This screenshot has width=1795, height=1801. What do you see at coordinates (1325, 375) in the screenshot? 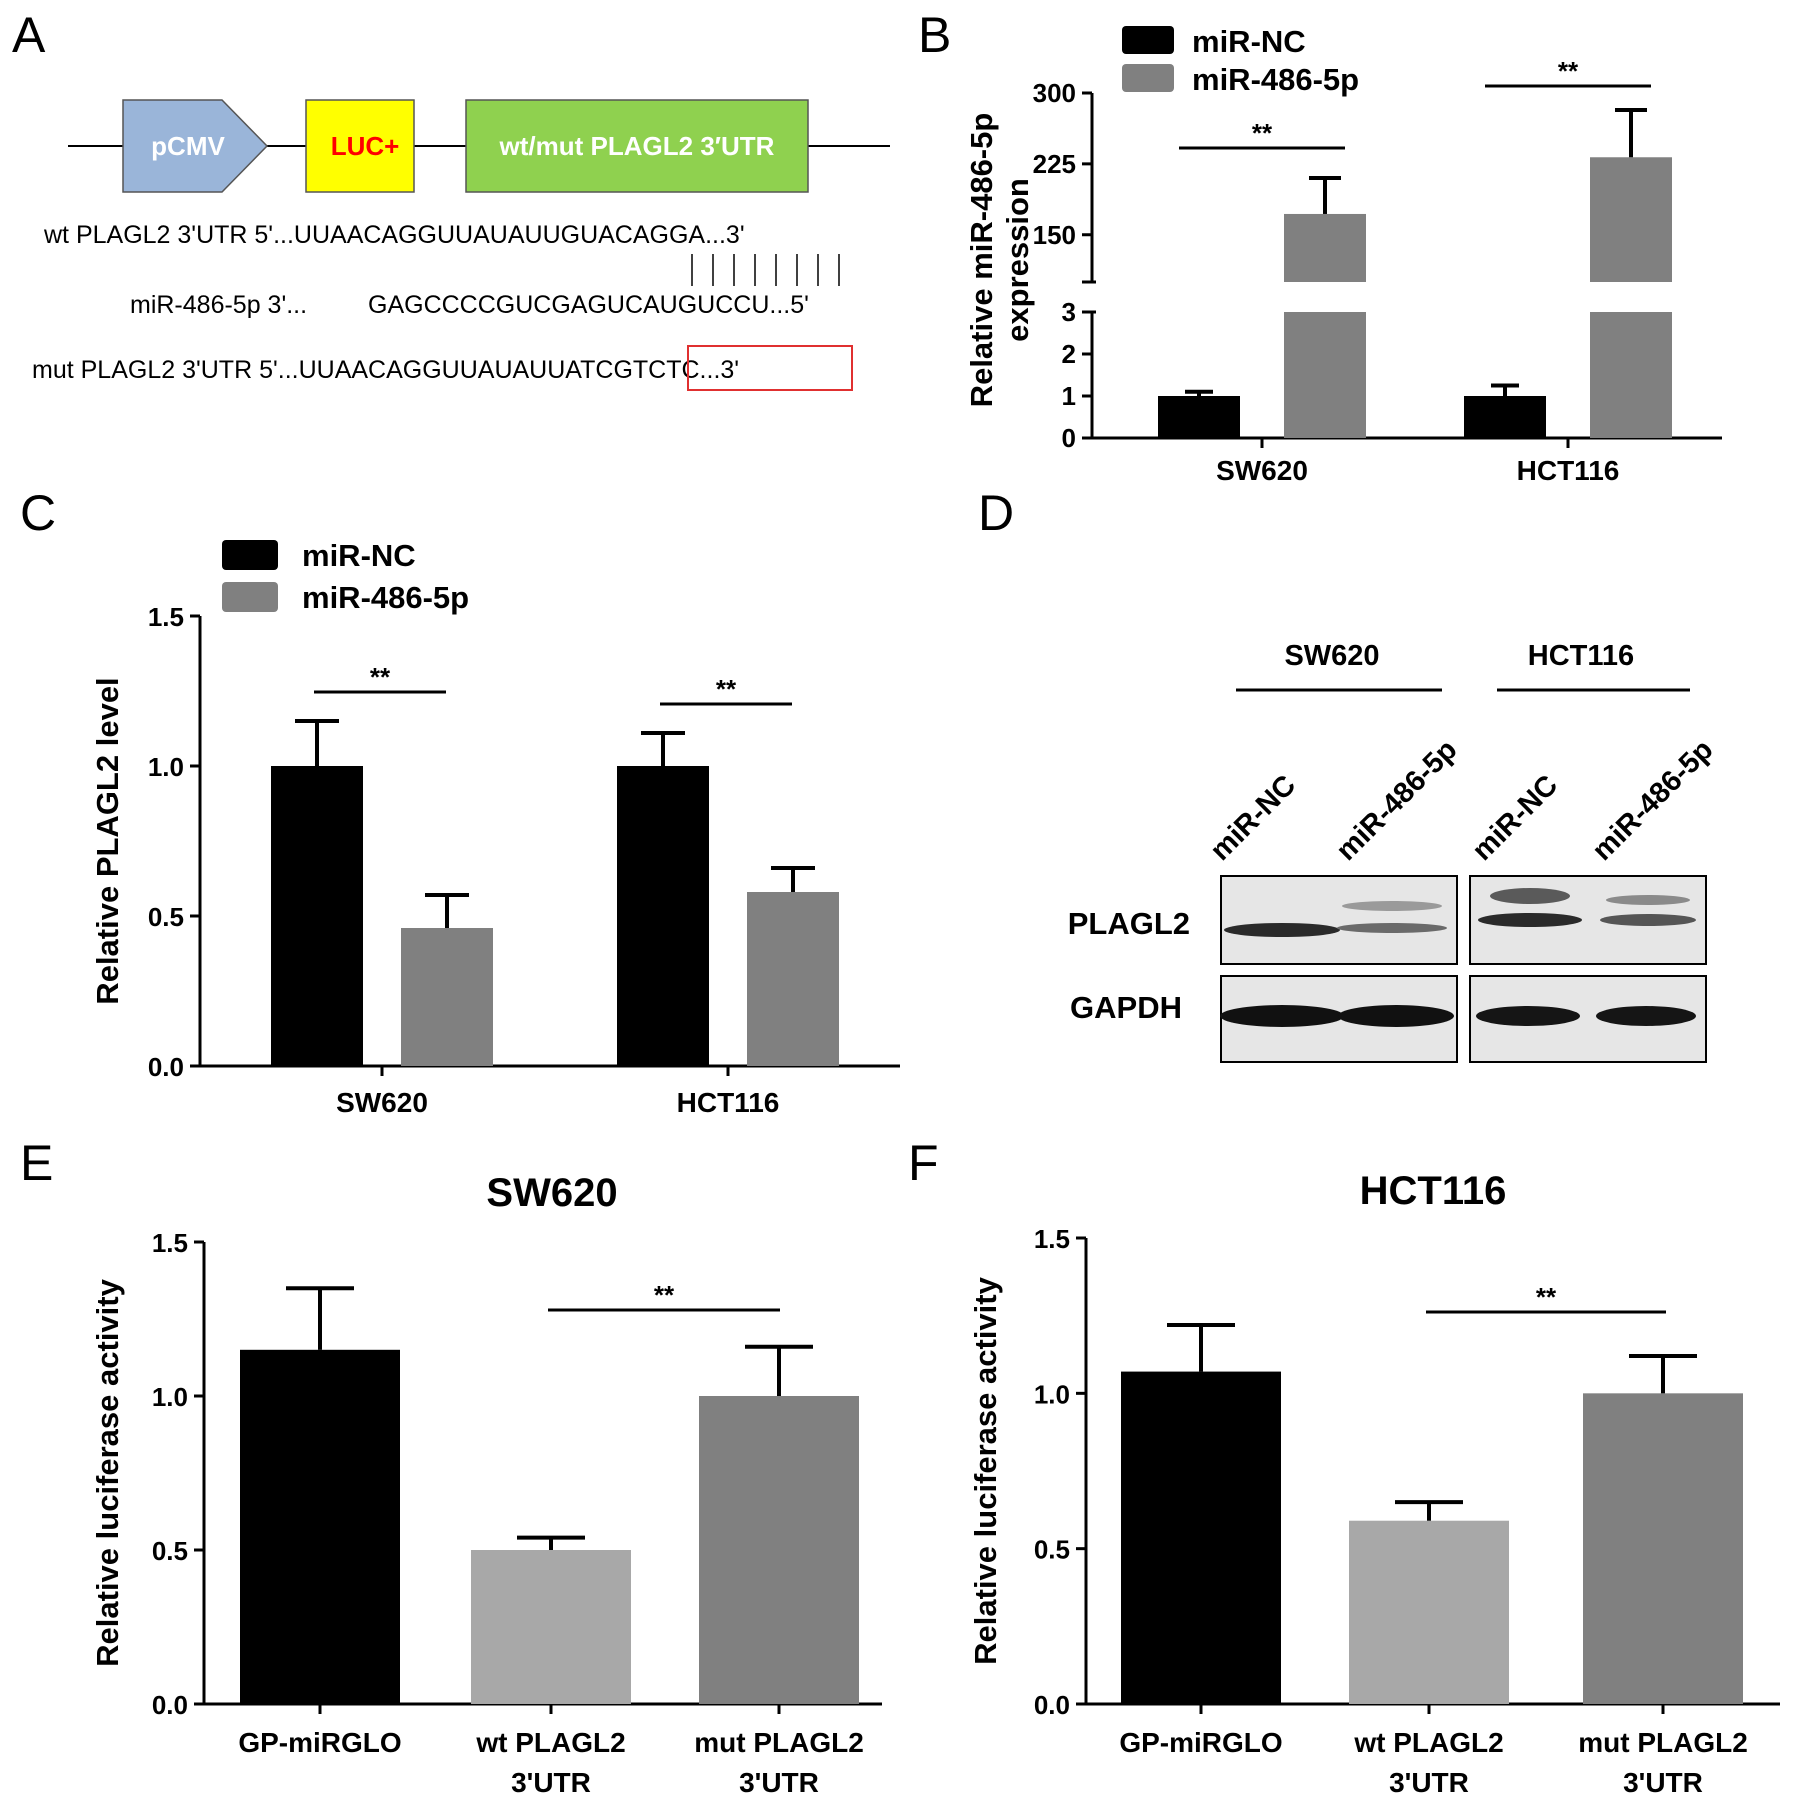
I see `bar-mir-486-lower` at bounding box center [1325, 375].